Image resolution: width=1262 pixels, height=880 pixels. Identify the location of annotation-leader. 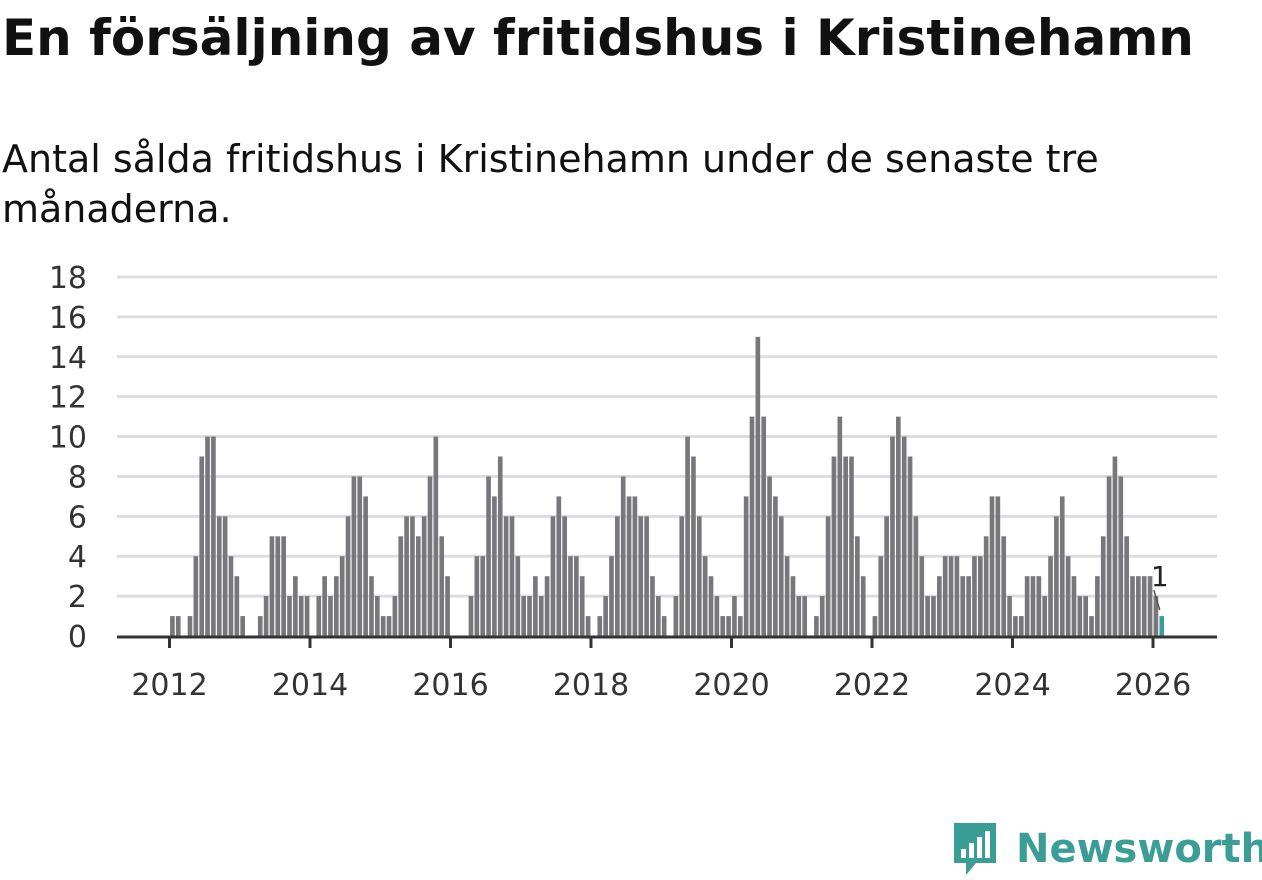
(1157, 600).